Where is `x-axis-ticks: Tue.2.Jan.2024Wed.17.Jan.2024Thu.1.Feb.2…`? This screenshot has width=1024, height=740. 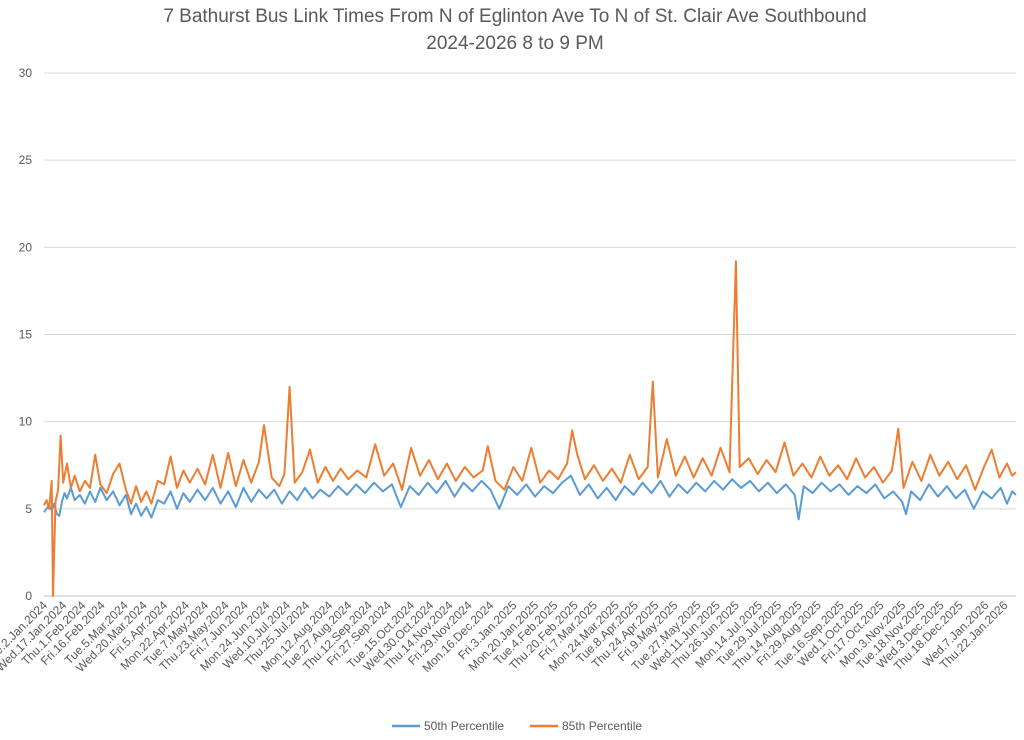 x-axis-ticks: Tue.2.Jan.2024Wed.17.Jan.2024Thu.1.Feb.2… is located at coordinates (505, 636).